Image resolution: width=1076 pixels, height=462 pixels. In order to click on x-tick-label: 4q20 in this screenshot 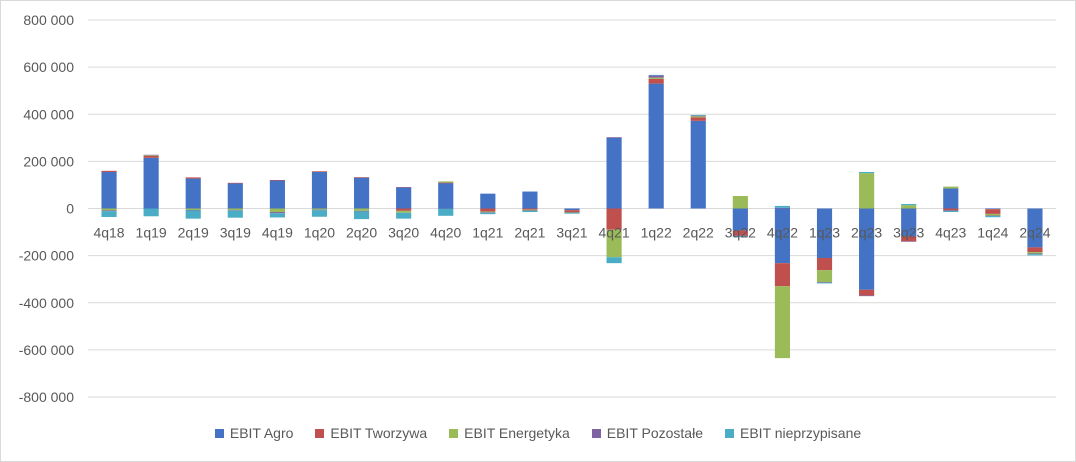, I will do `click(445, 233)`.